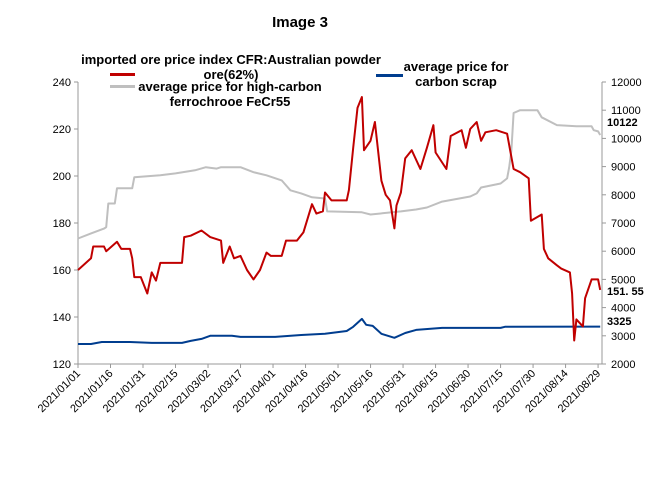 The image size is (668, 479). I want to click on chart-title: Image 3, so click(300, 22).